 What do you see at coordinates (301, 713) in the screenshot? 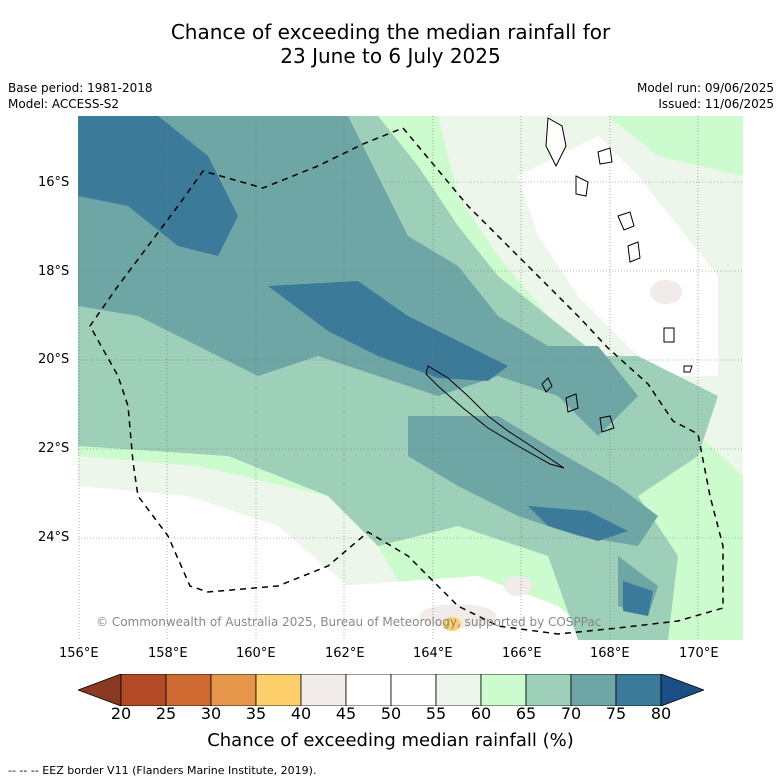
I see `colorbar-tick-label: 40` at bounding box center [301, 713].